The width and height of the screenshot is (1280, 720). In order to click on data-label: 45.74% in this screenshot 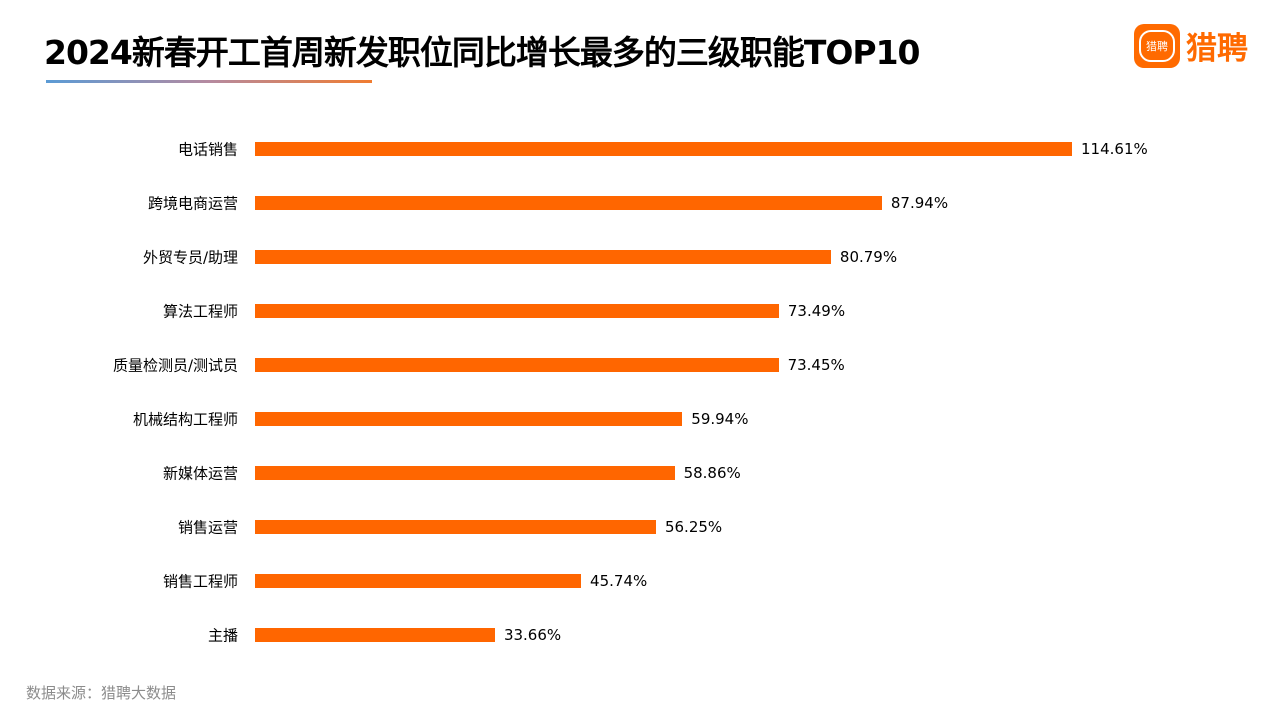, I will do `click(619, 581)`.